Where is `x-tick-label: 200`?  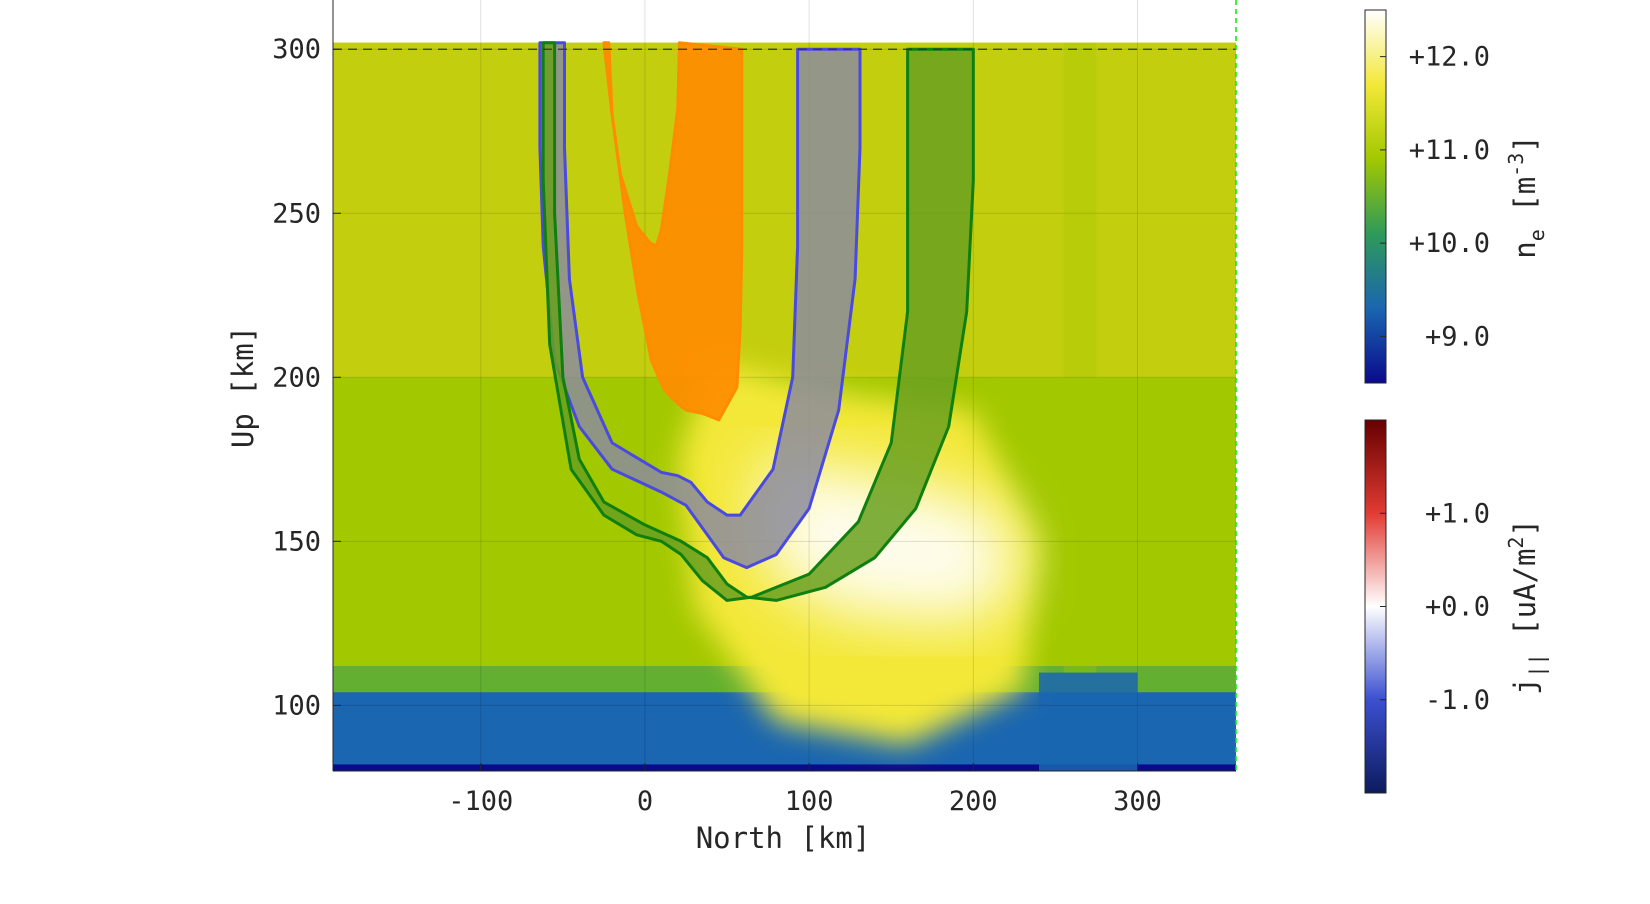 x-tick-label: 200 is located at coordinates (973, 801).